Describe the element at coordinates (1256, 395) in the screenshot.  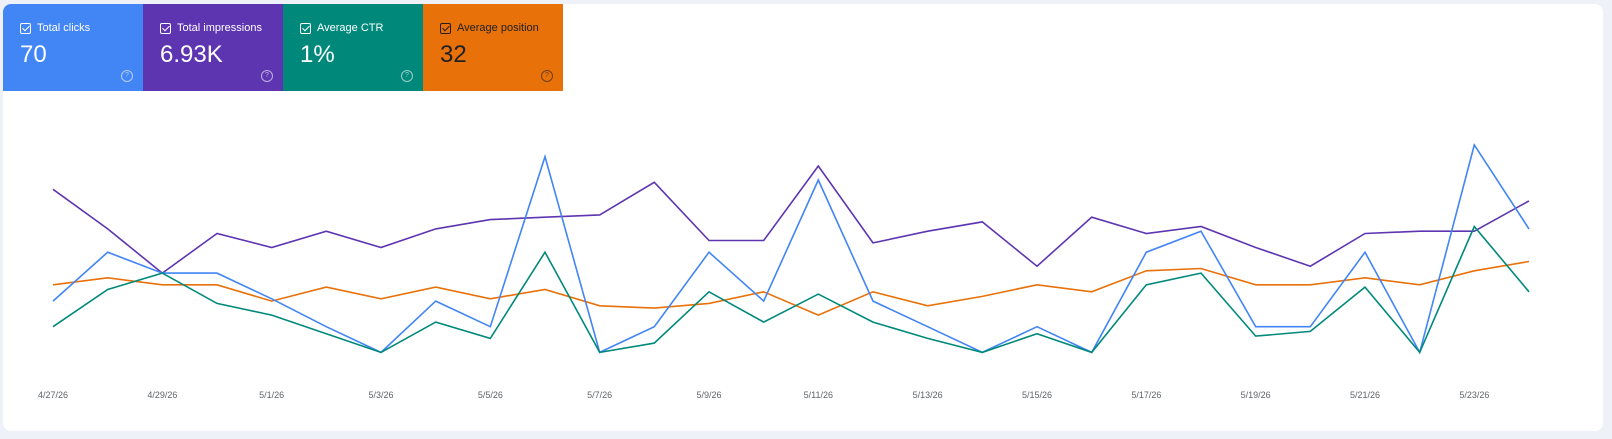
I see `x-tick-label: 5/19/26` at that location.